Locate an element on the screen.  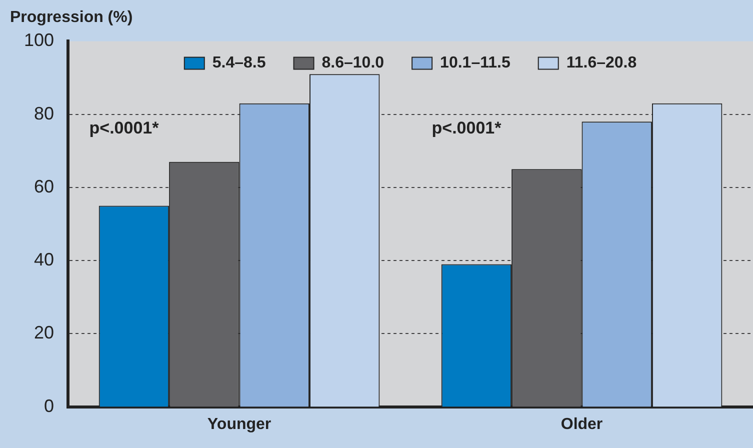
y-tick-label: 0 is located at coordinates (49, 406).